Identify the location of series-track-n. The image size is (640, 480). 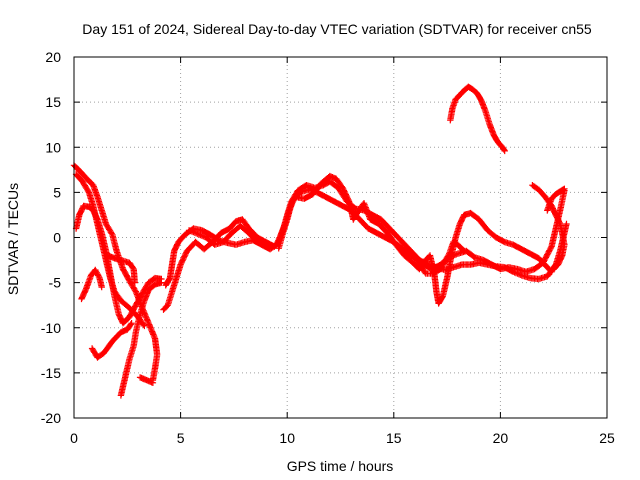
(477, 119).